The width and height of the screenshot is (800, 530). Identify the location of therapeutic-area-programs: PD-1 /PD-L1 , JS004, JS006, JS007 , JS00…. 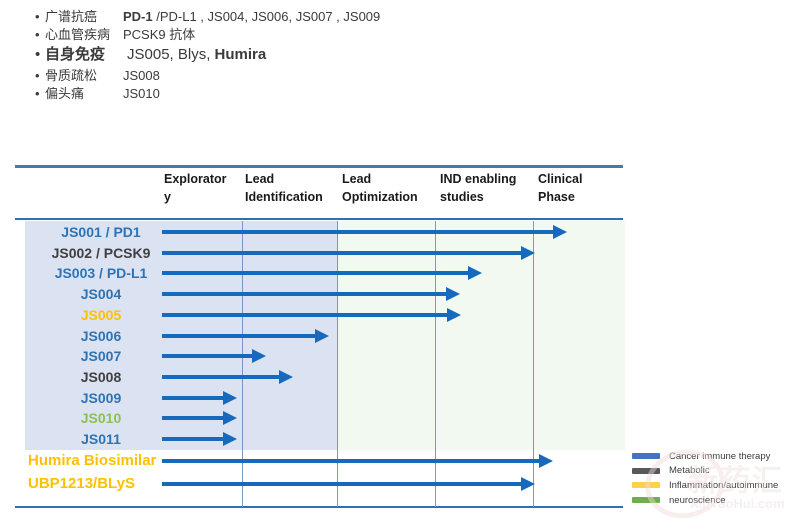
(252, 16).